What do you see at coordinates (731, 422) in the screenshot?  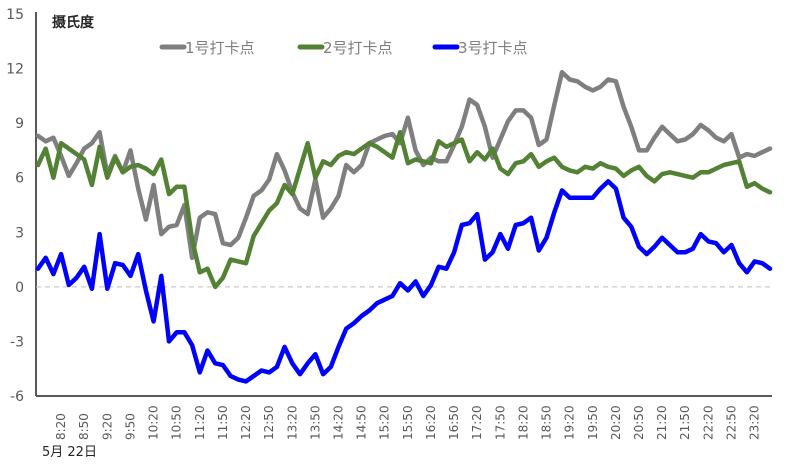 I see `x-tick-label: 22:50` at bounding box center [731, 422].